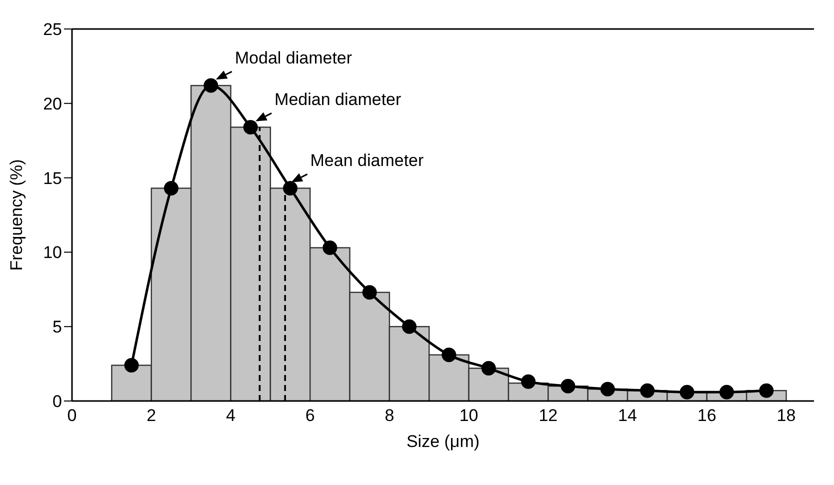 The image size is (834, 485). I want to click on x-tick-label: 8, so click(389, 416).